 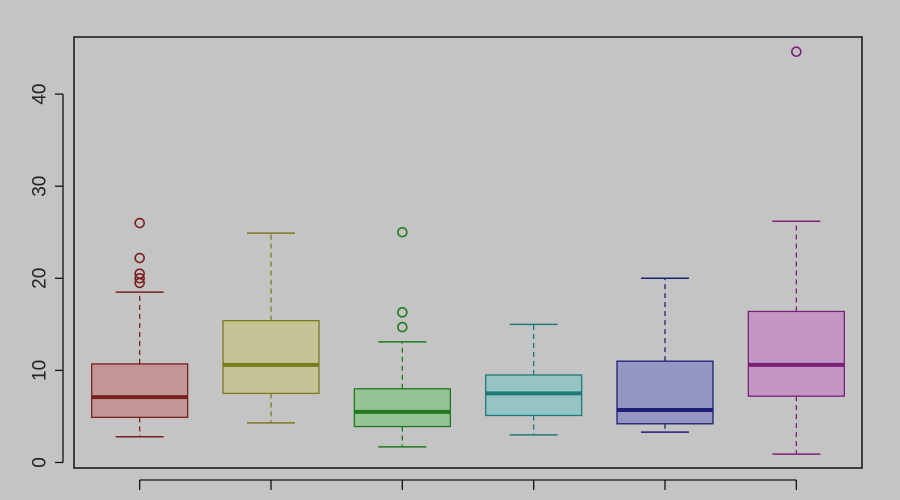 I want to click on y-tick-label: 20, so click(x=40, y=278).